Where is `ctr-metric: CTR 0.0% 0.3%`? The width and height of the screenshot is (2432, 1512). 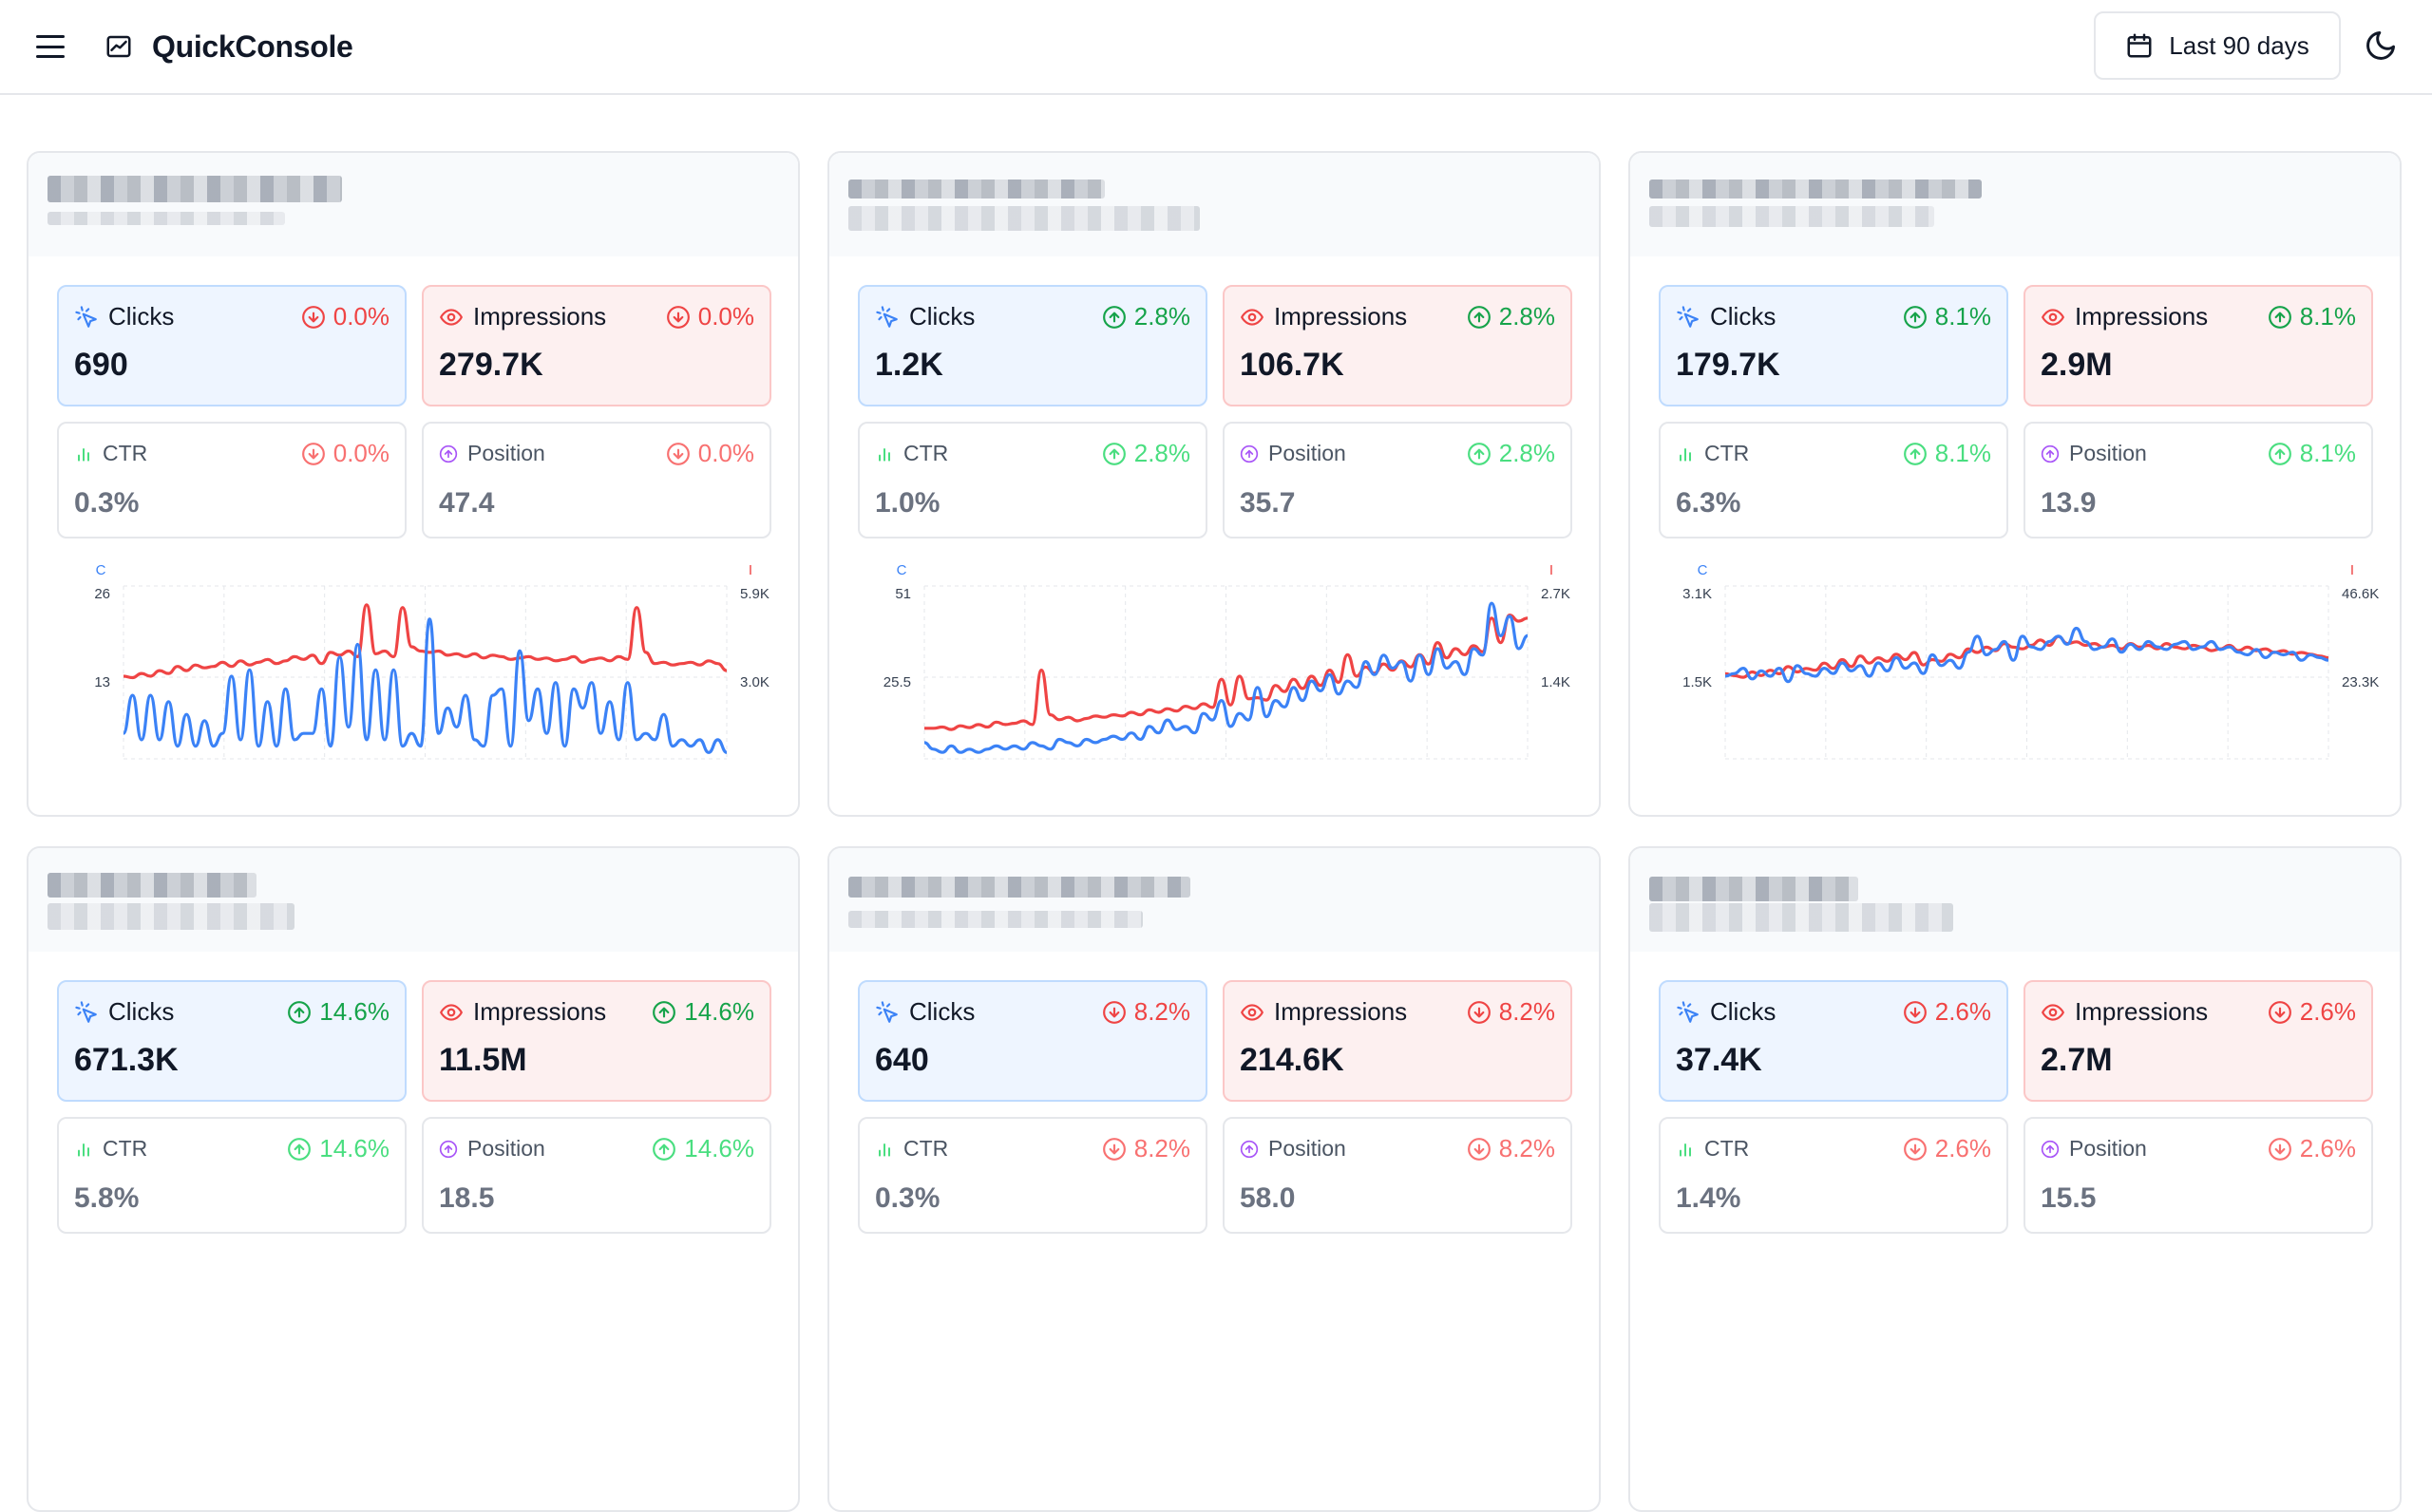
ctr-metric: CTR 0.0% 0.3% is located at coordinates (232, 481).